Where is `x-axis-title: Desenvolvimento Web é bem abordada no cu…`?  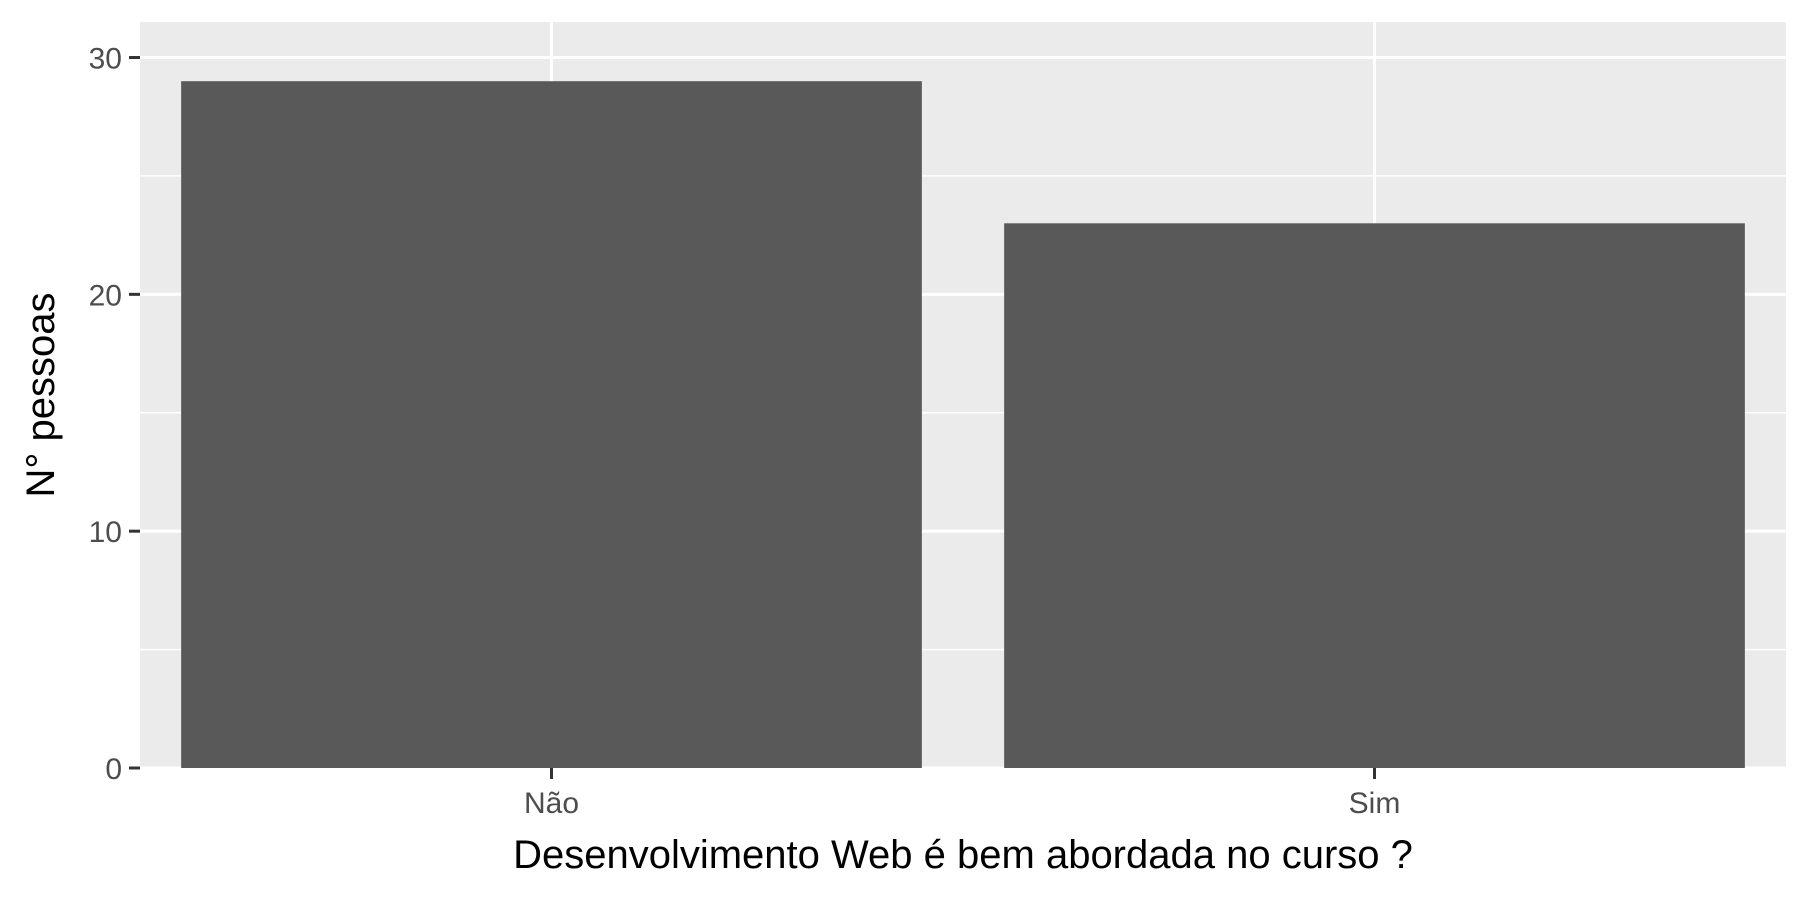 x-axis-title: Desenvolvimento Web é bem abordada no cu… is located at coordinates (963, 855).